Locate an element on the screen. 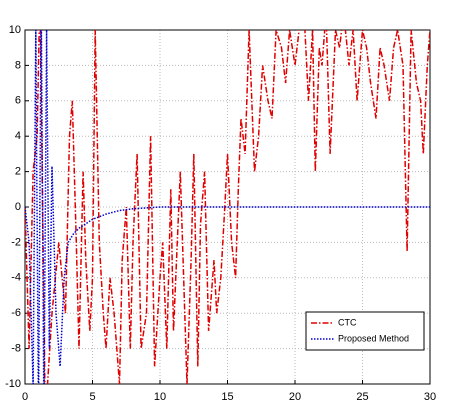 This screenshot has height=410, width=474. x-tick-label: 0 is located at coordinates (25, 397).